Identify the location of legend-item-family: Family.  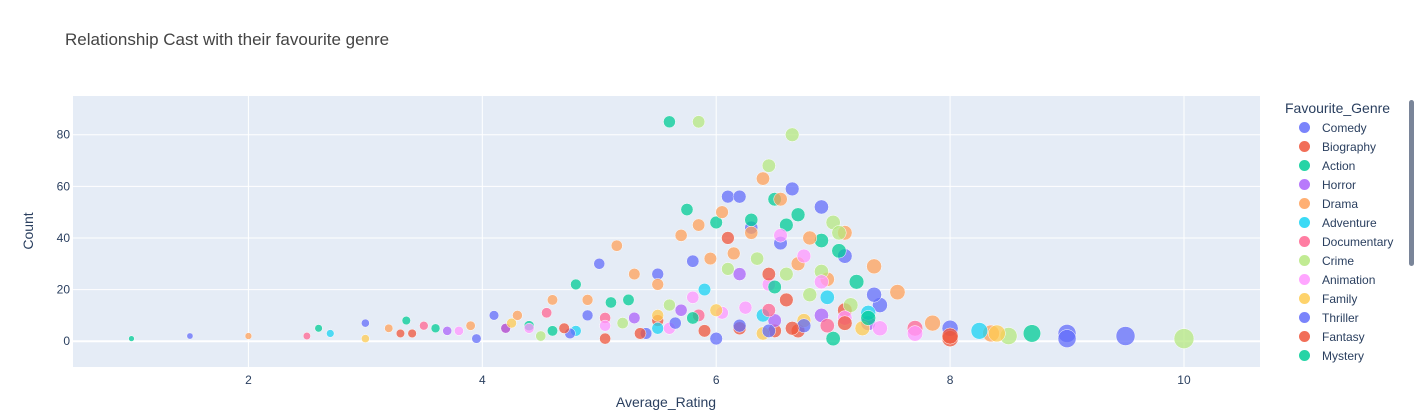
(1347, 298).